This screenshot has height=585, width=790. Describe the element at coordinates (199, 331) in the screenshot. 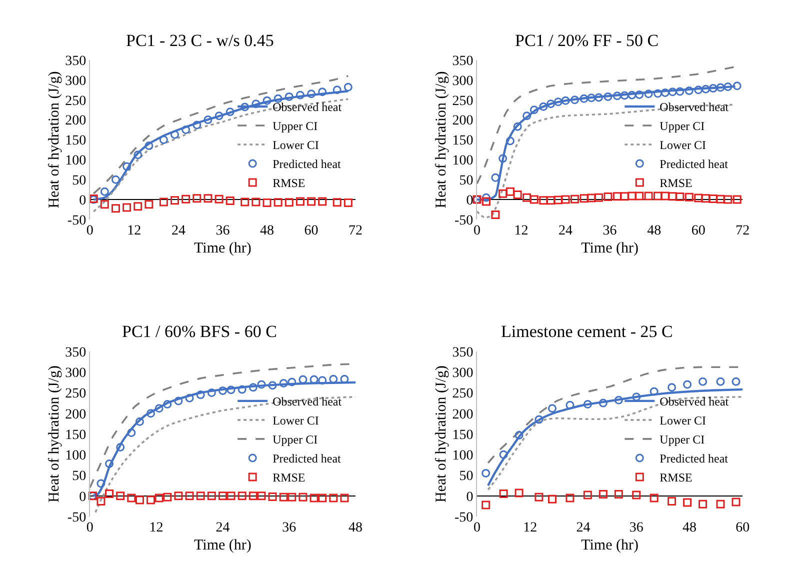

I see `chart-title: PC1 / 60% BFS - 60 C` at that location.